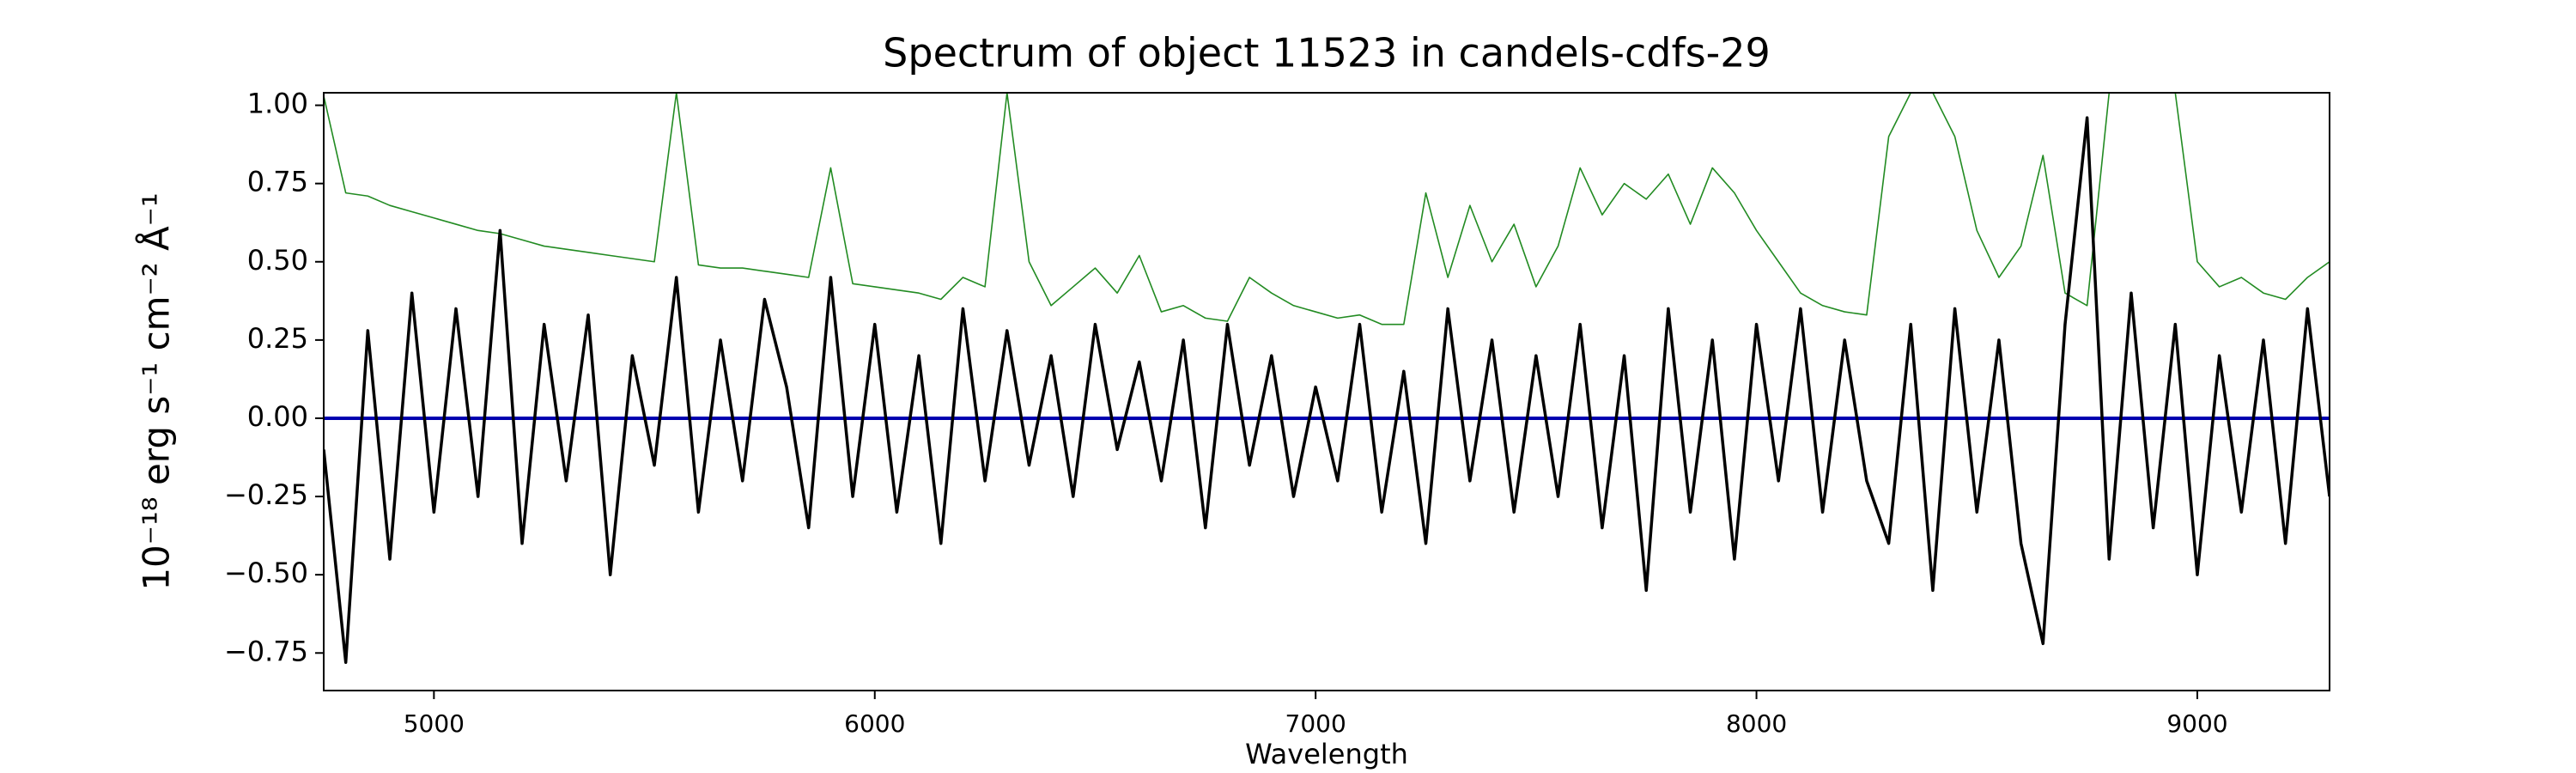  I want to click on x-axis-label: Wavelength, so click(1327, 754).